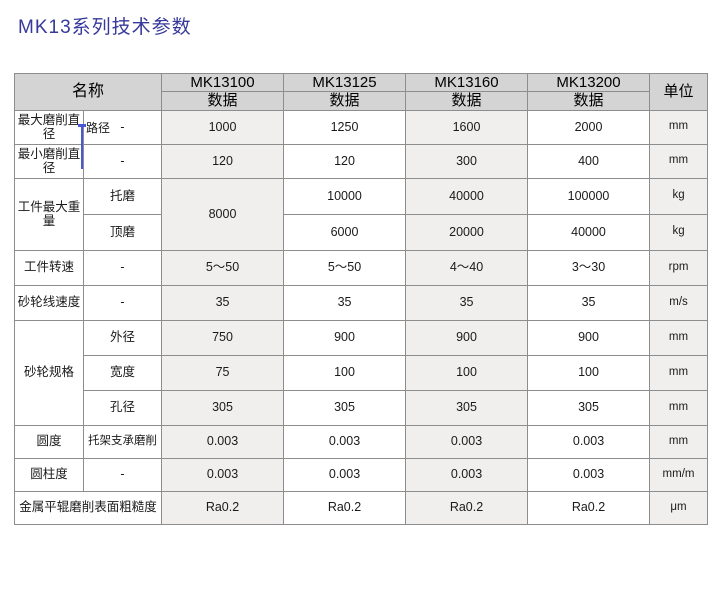  I want to click on row-name: 金属平辊磨削表面粗糙度, so click(88, 507).